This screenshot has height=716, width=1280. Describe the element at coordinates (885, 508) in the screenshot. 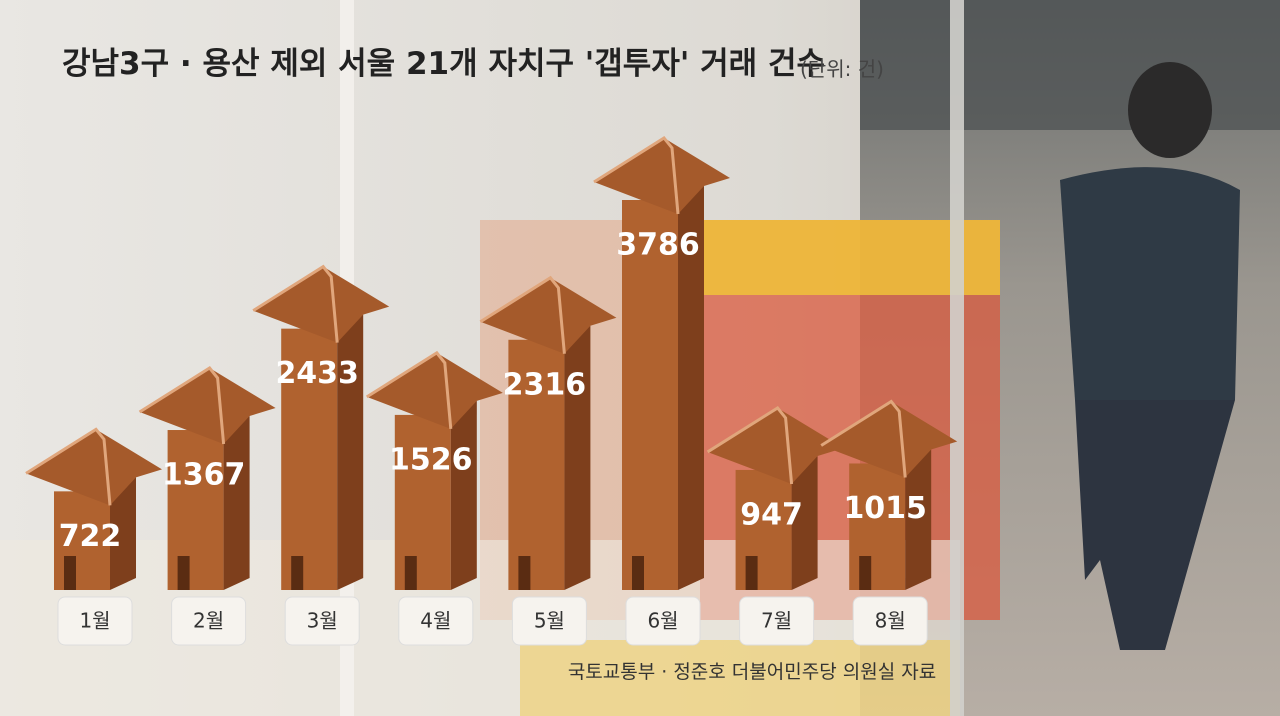

I see `value-label: 1015` at that location.